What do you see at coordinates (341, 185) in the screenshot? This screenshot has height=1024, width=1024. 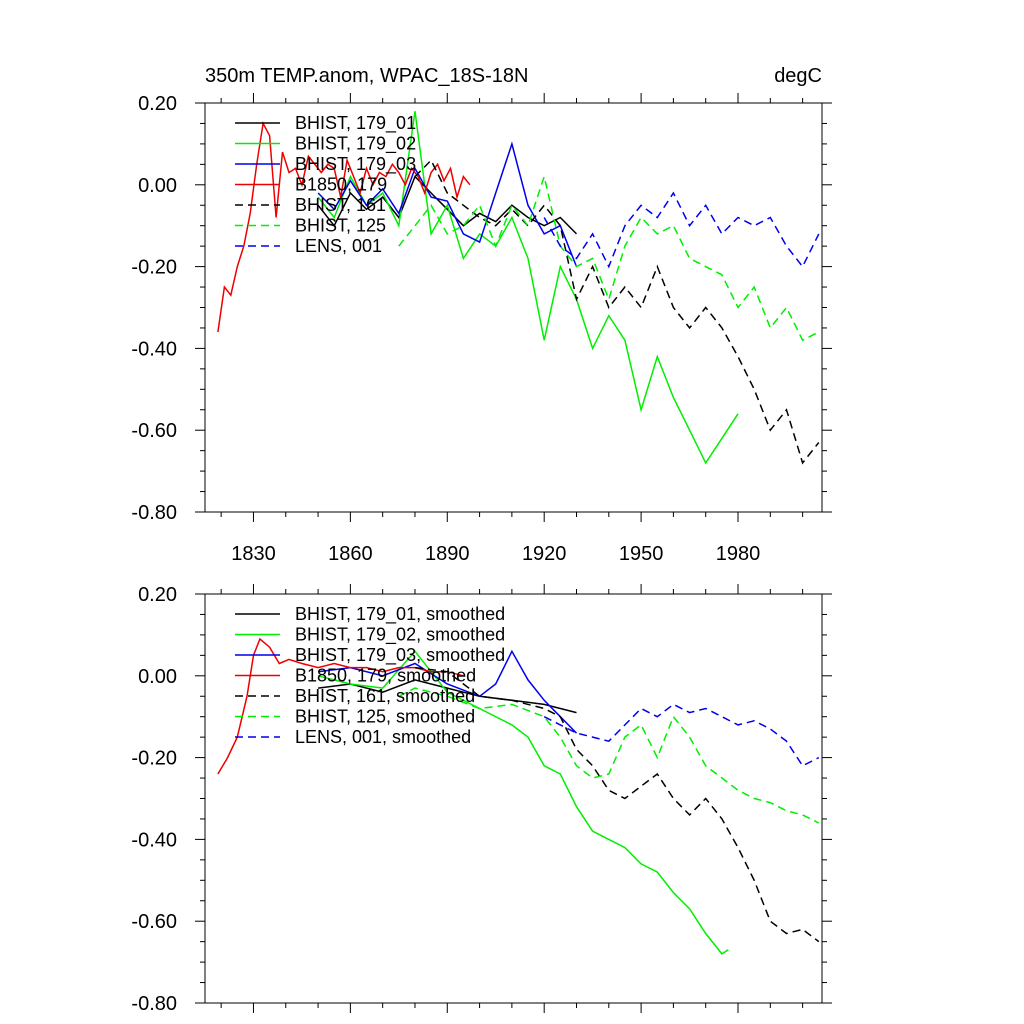 I see `legend-label: B1850, 179` at bounding box center [341, 185].